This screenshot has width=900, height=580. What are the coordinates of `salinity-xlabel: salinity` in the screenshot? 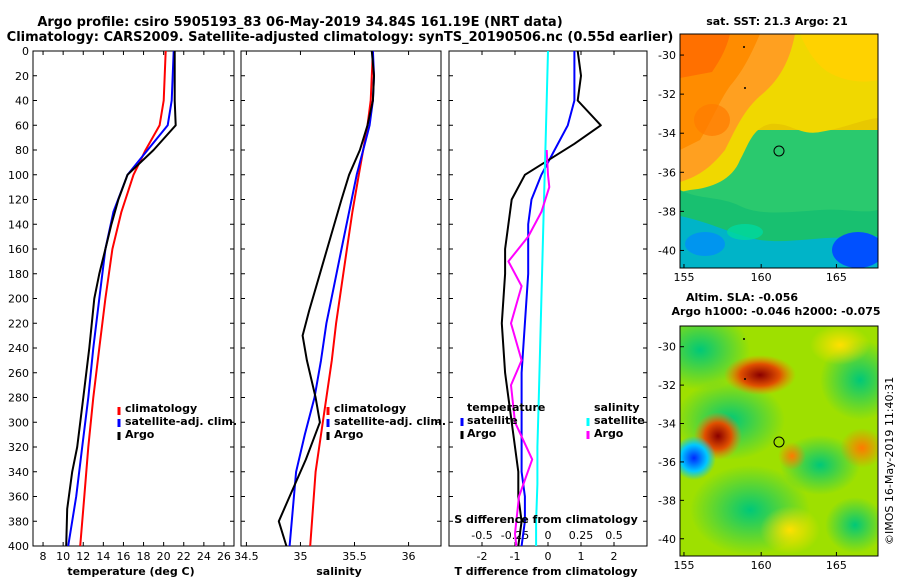 It's located at (339, 571).